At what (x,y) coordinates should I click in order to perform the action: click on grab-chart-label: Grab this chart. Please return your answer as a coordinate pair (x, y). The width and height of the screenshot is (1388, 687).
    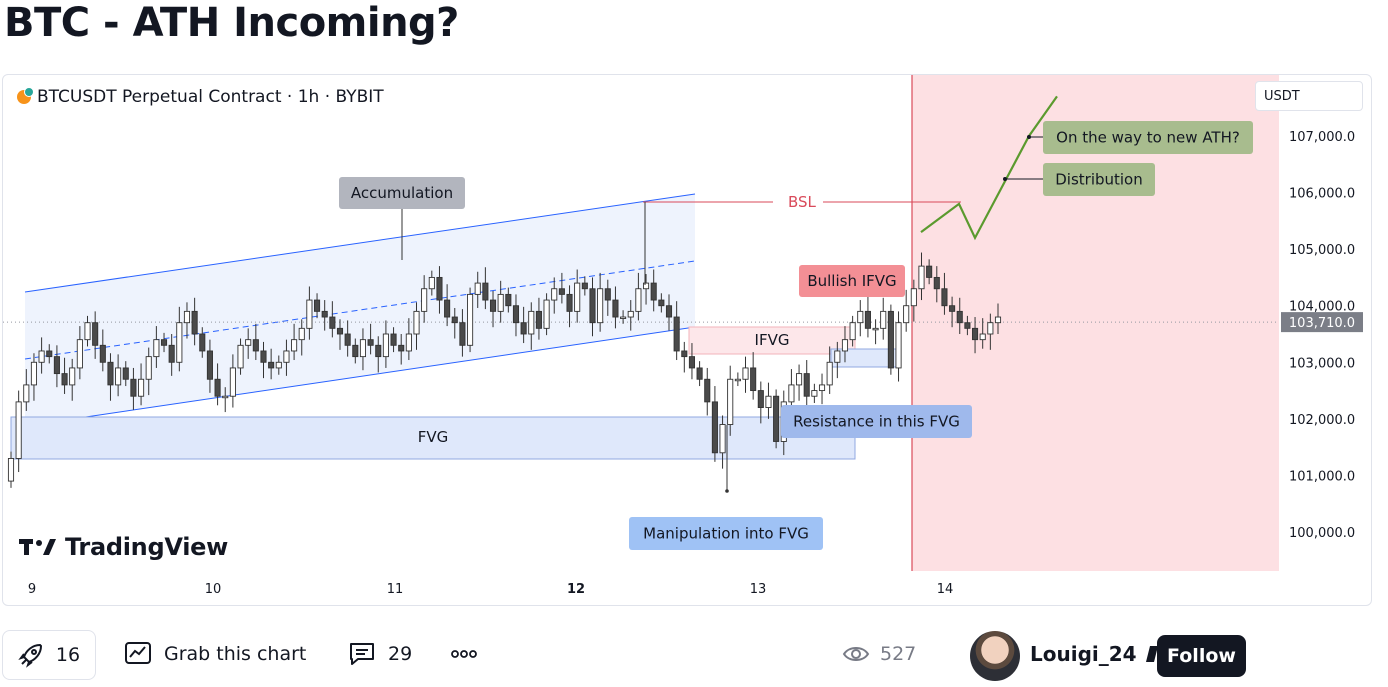
    Looking at the image, I should click on (235, 654).